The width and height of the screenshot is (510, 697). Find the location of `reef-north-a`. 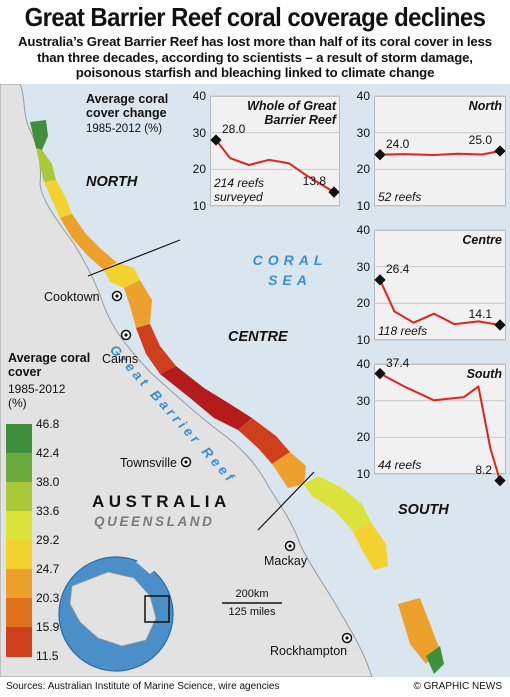

reef-north-a is located at coordinates (46, 165).